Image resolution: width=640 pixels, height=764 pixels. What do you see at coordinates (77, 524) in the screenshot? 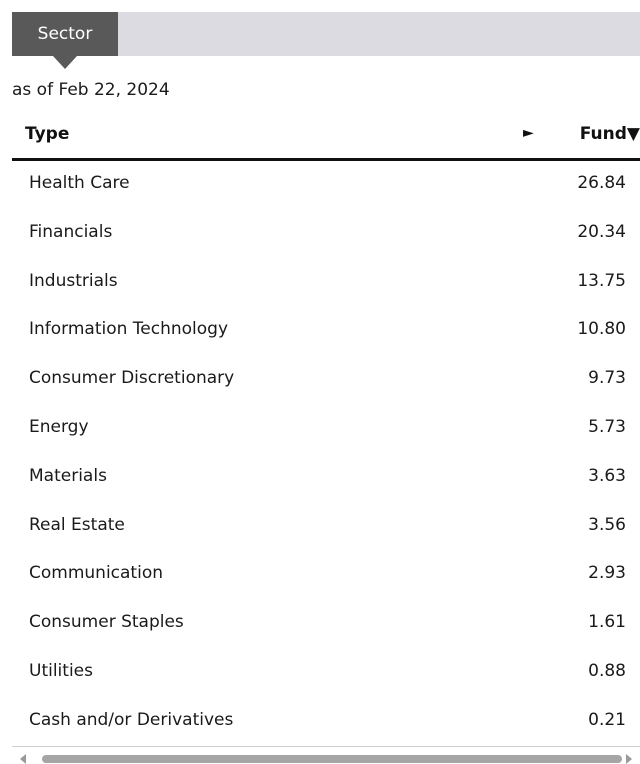
I see `sector-name: Real Estate` at bounding box center [77, 524].